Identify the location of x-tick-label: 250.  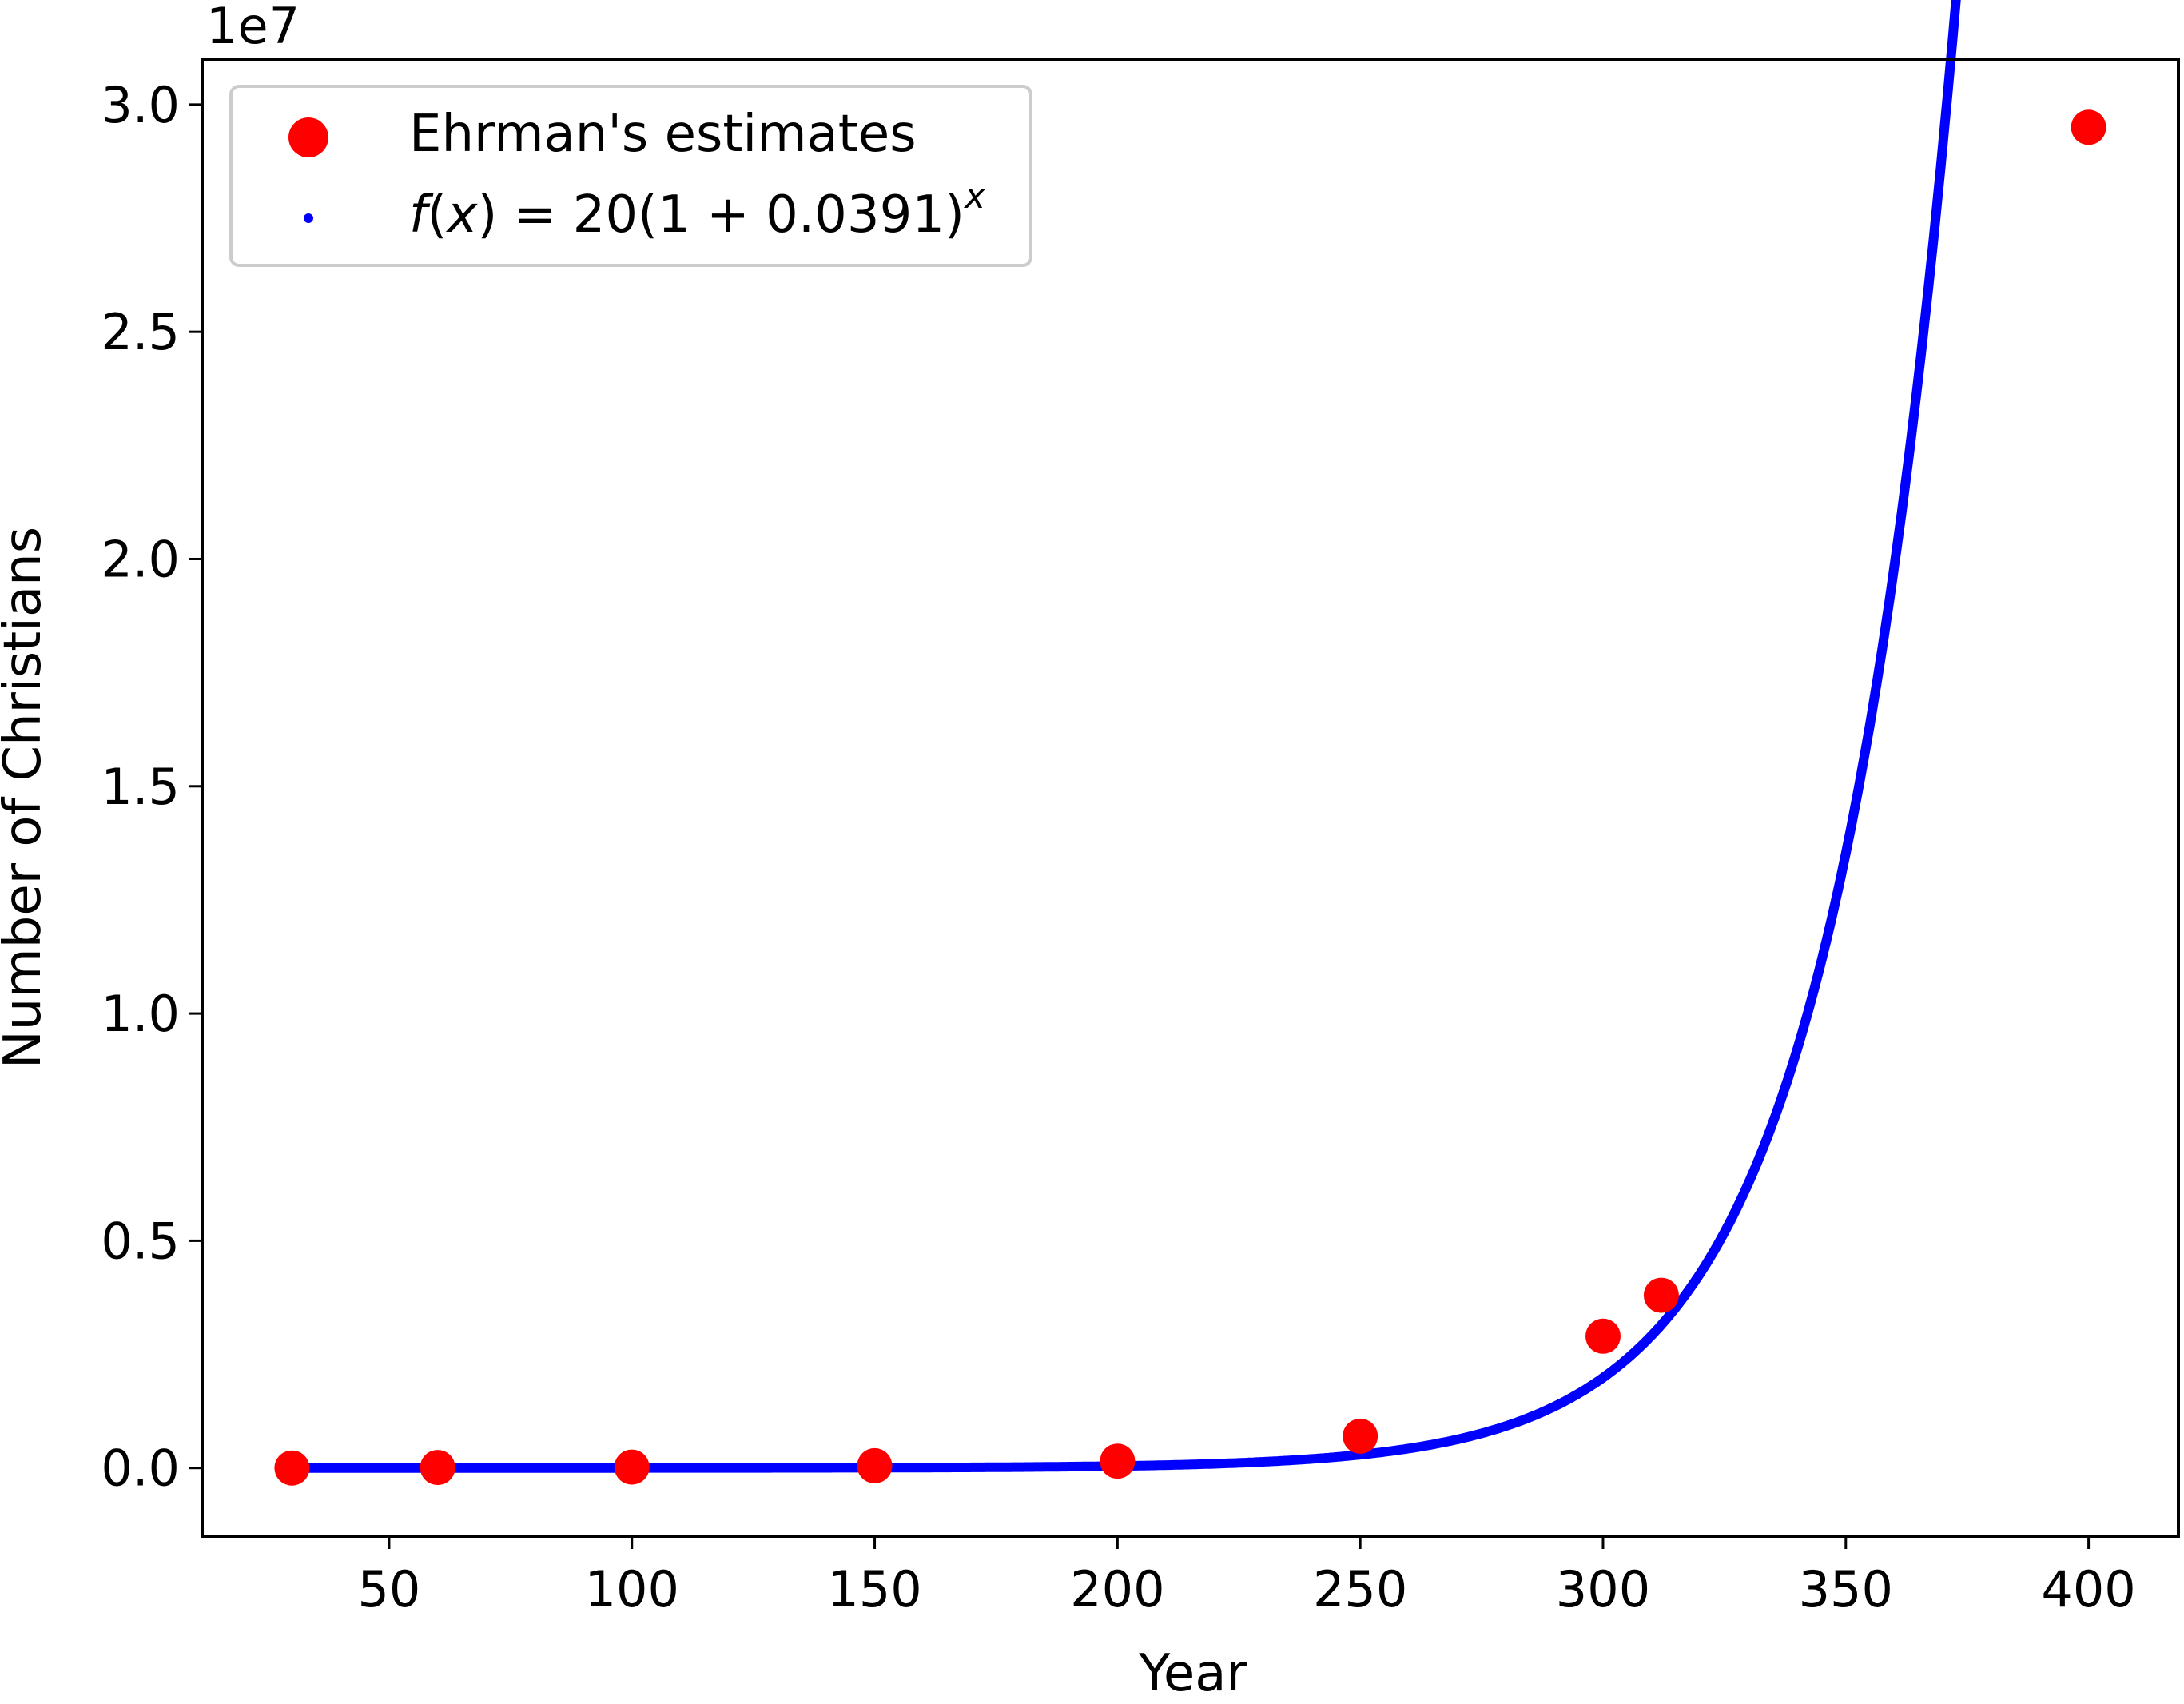
(1360, 1589).